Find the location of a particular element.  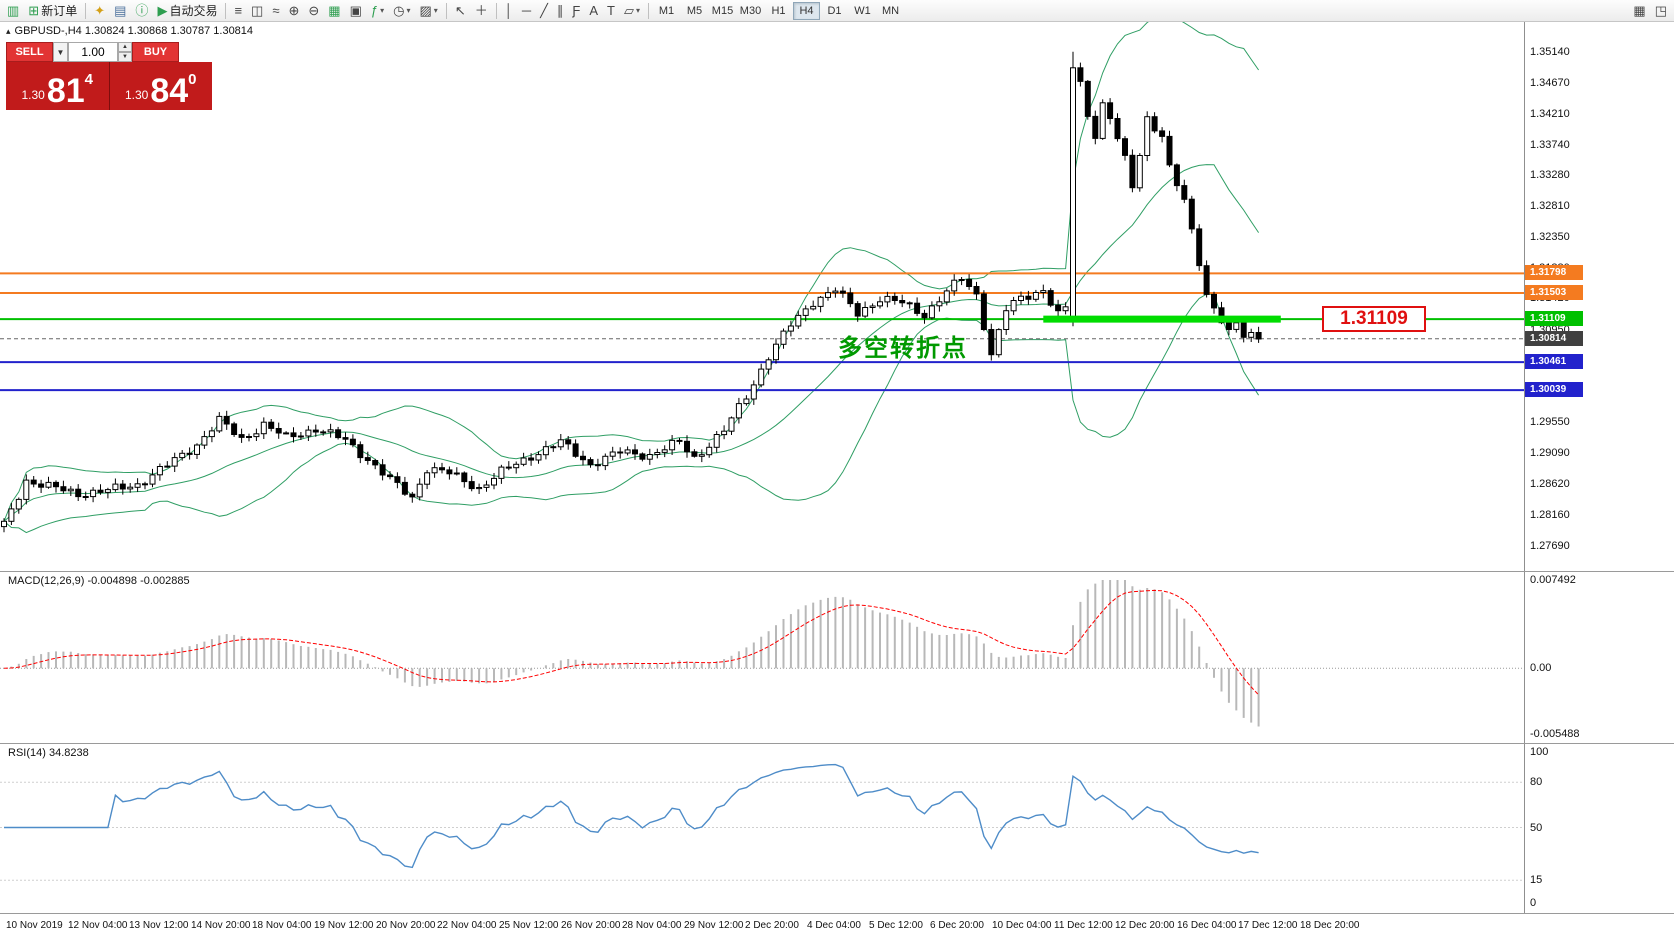

timeframe-m30-button: M30 is located at coordinates (750, 11).